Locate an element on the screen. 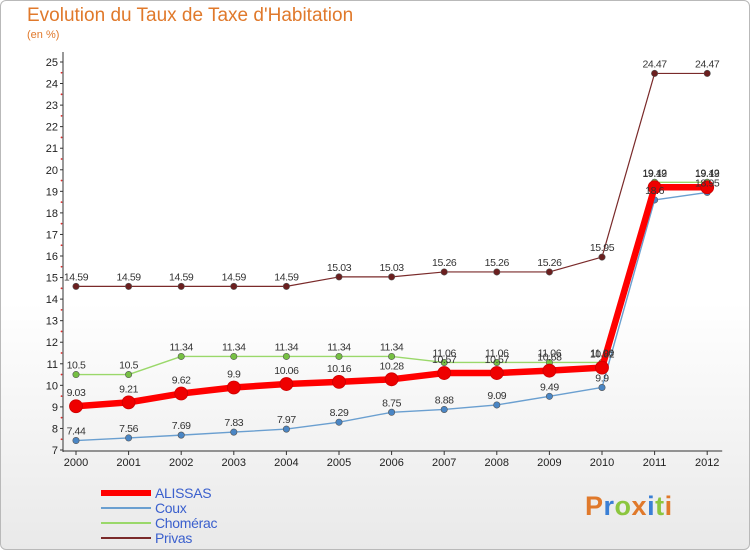 This screenshot has width=750, height=550. data-label-coux: 8.75 is located at coordinates (391, 403).